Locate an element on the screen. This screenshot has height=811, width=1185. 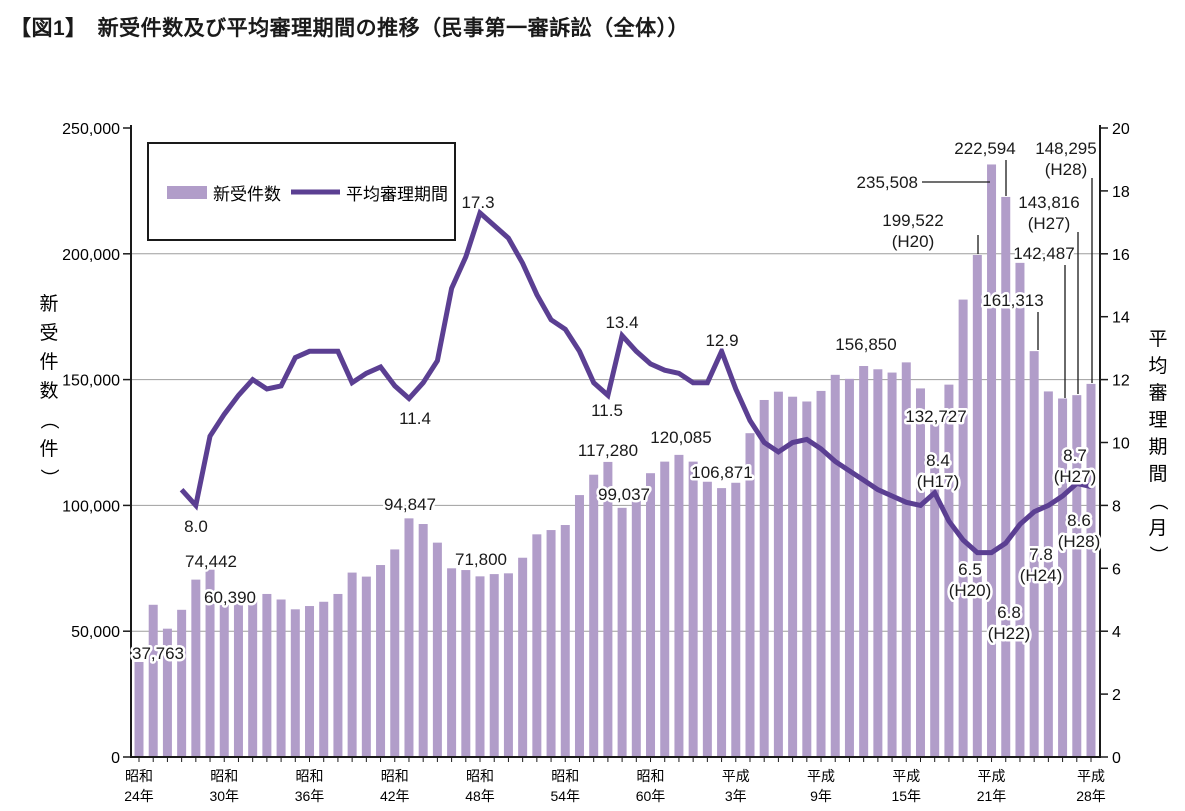
left-axis-title: 新受件数（件） is located at coordinates (49, 390).